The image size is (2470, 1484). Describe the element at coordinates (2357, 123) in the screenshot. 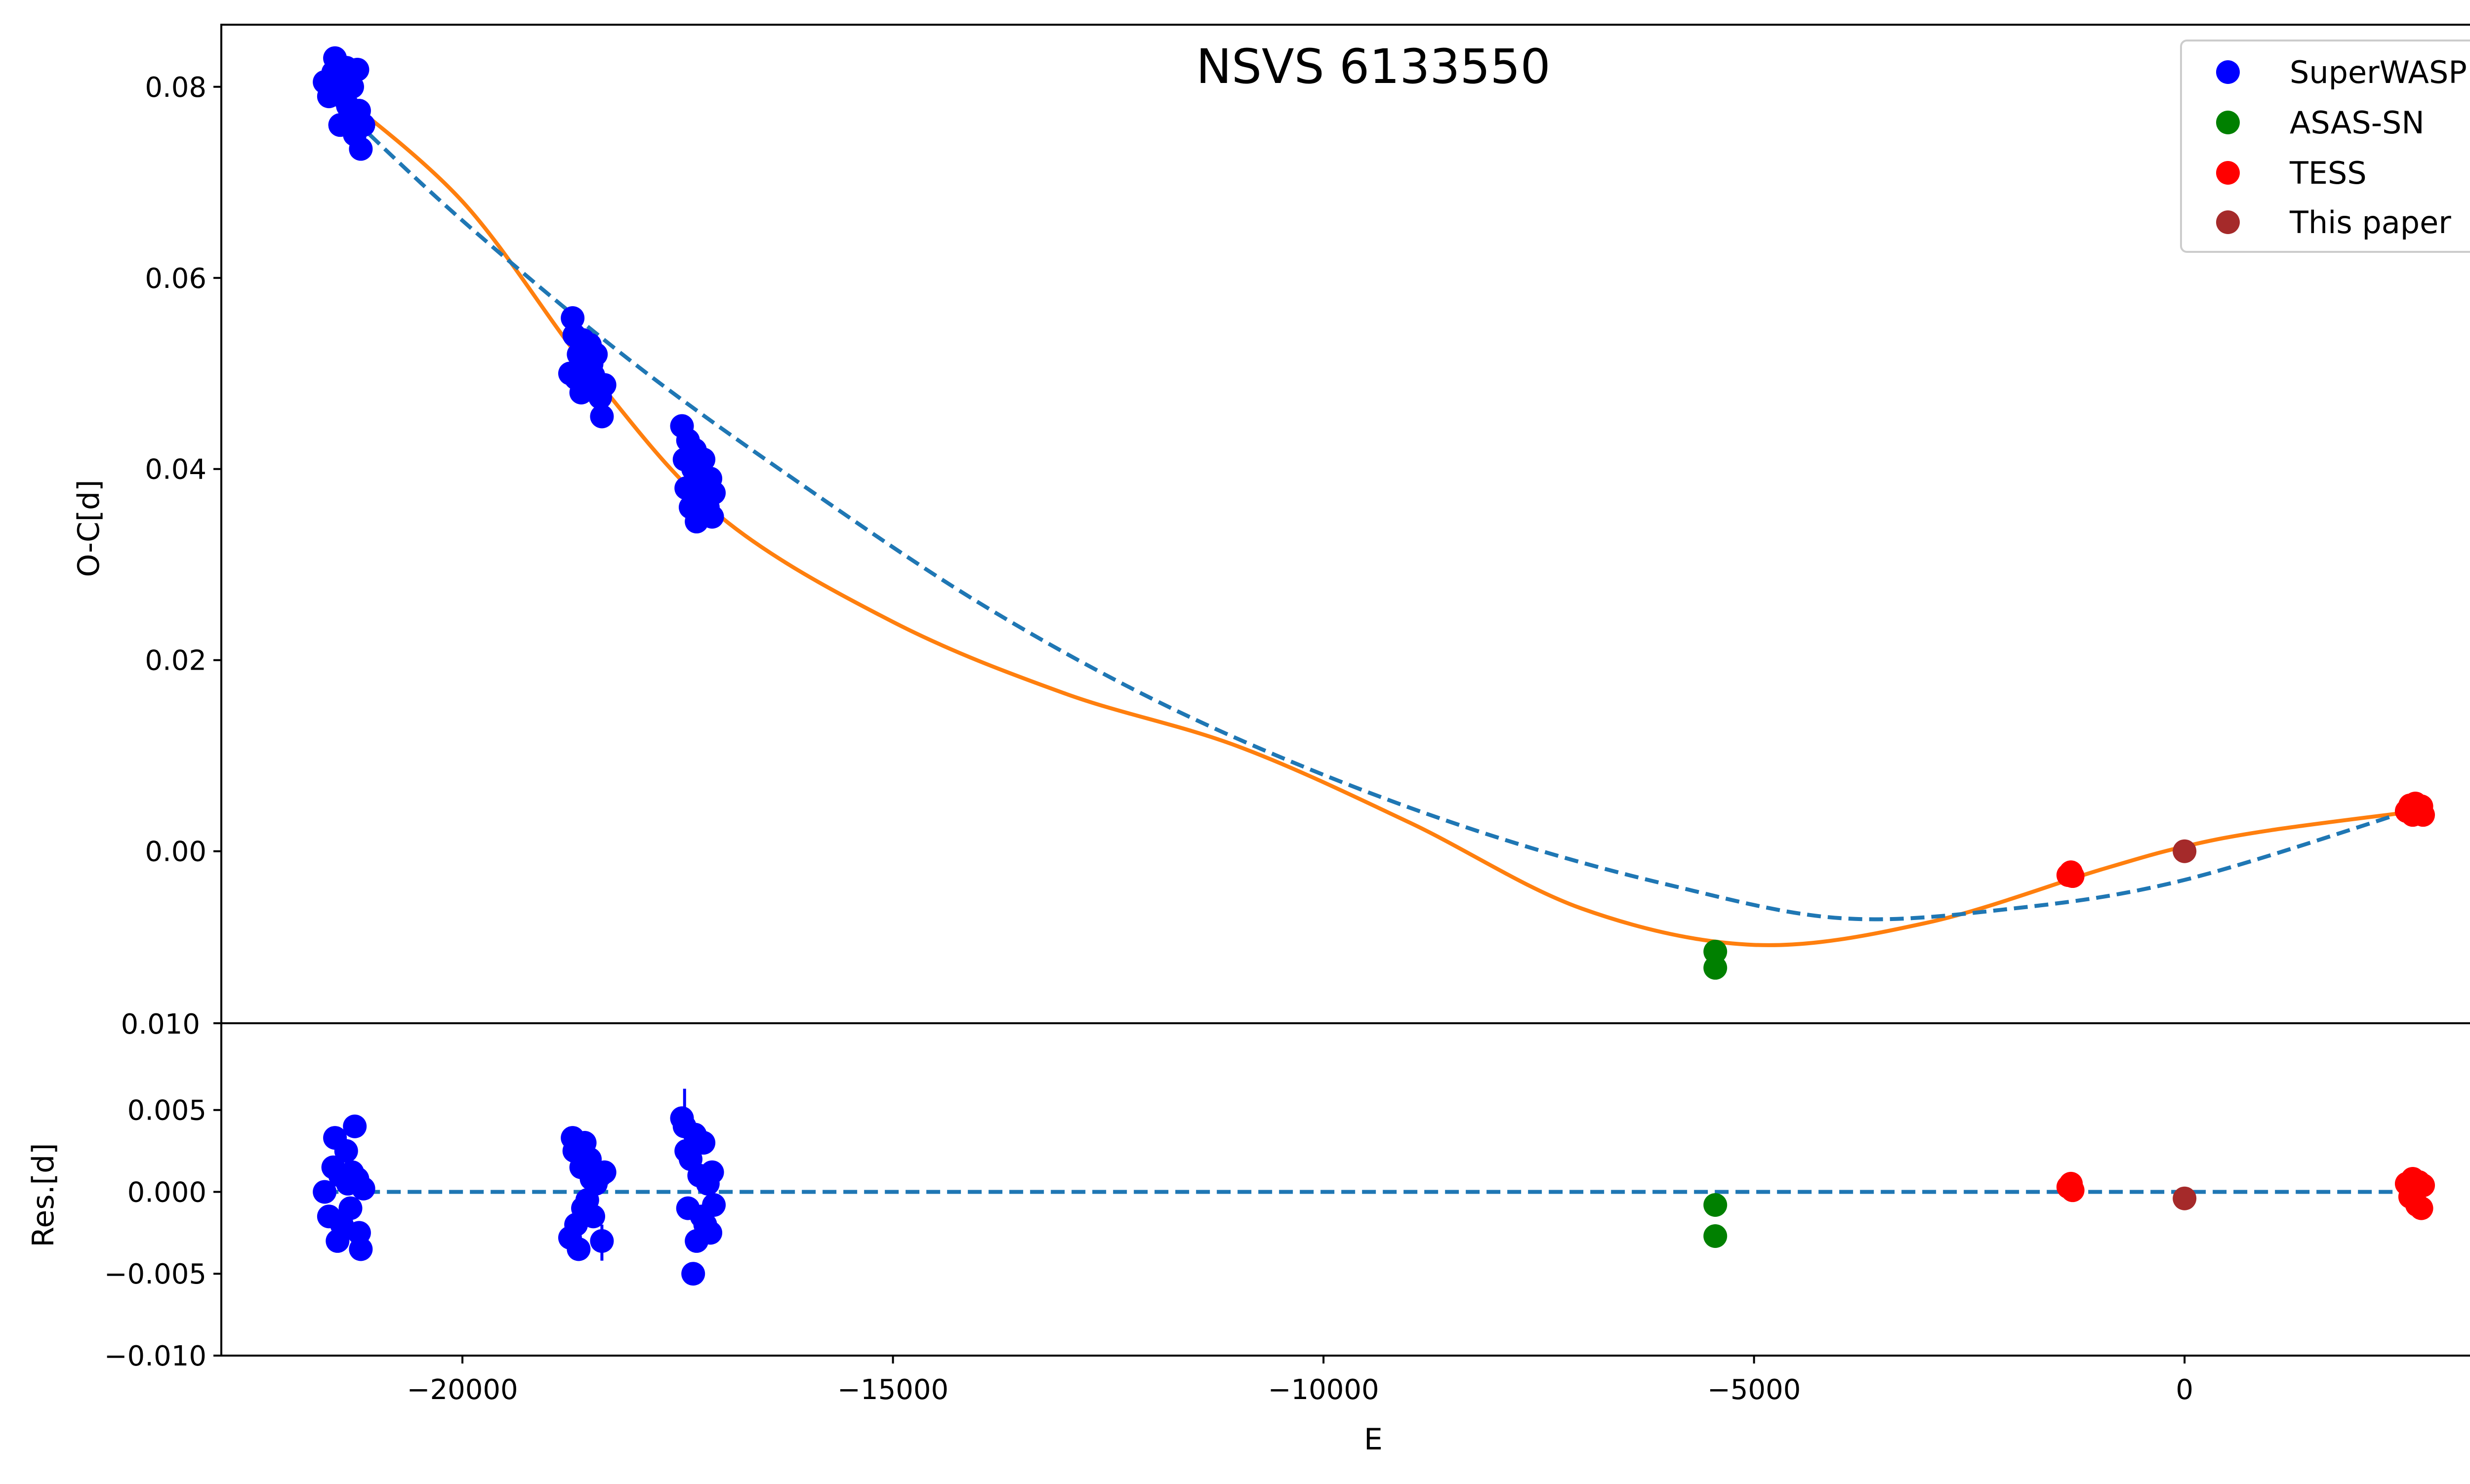

I see `legend-label-asas-sn: ASAS-SN` at that location.